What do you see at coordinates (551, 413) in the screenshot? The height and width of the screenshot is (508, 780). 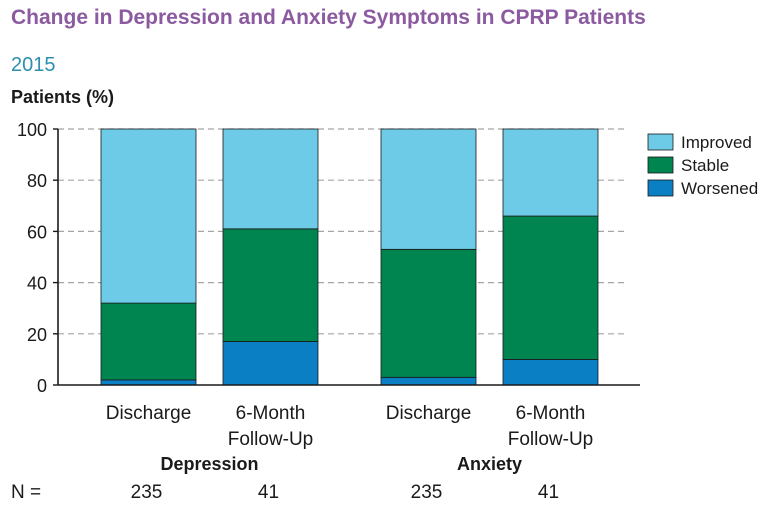 I see `x-category-label-4-line1: 6-Month` at bounding box center [551, 413].